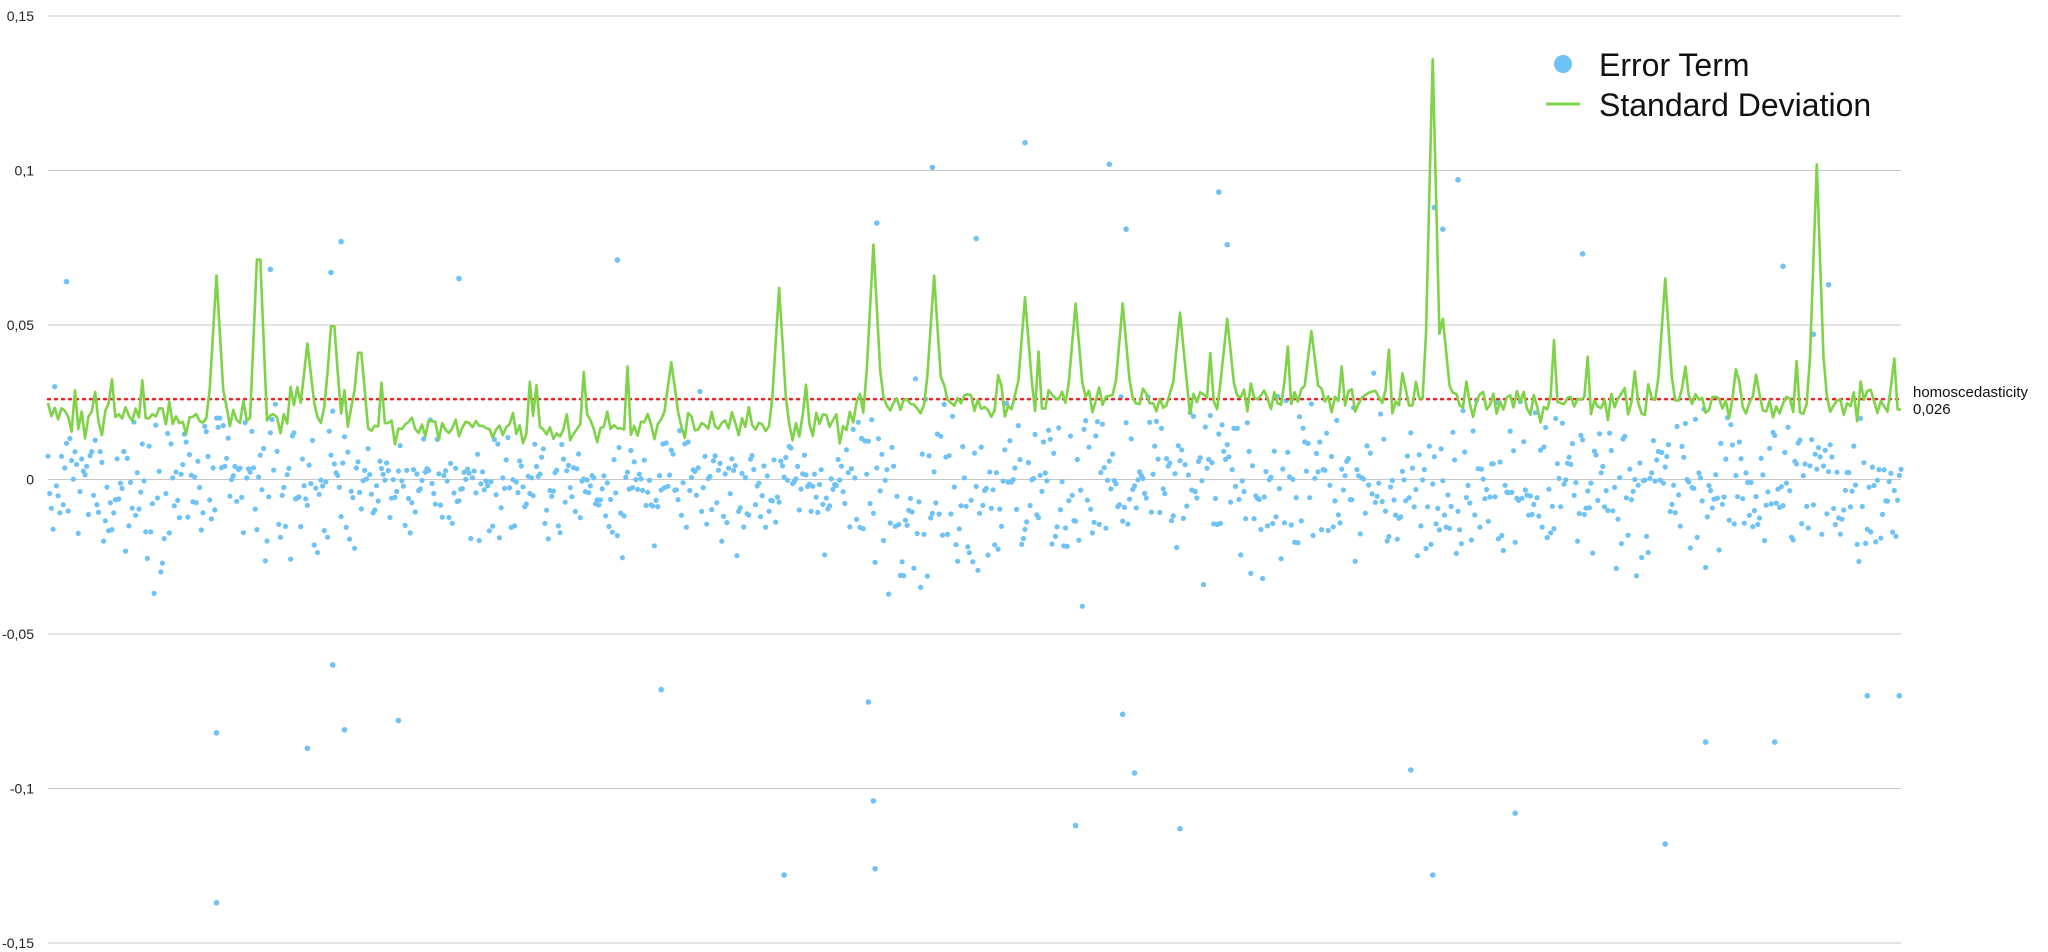 This screenshot has height=952, width=2048. I want to click on y-tick-label: 0, so click(30, 480).